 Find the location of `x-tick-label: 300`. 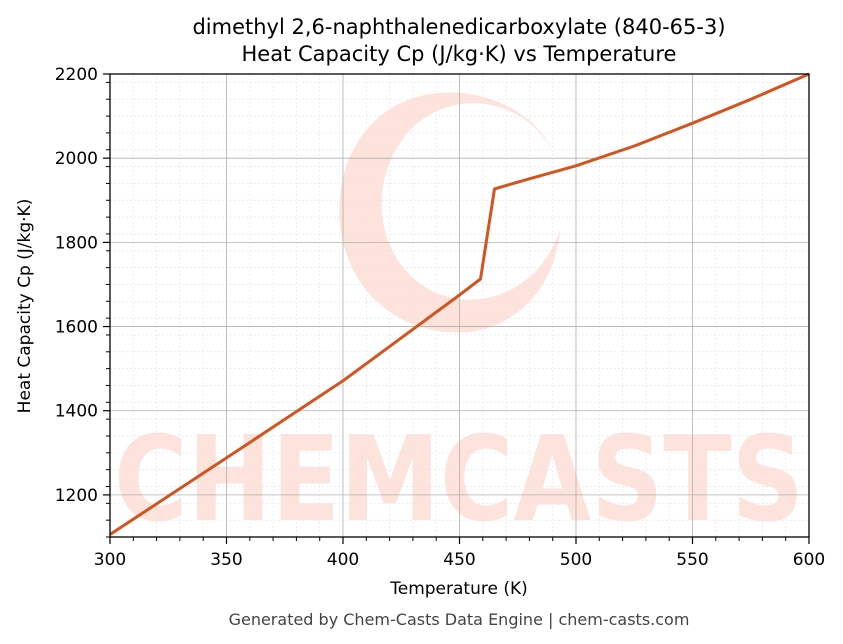

x-tick-label: 300 is located at coordinates (110, 560).